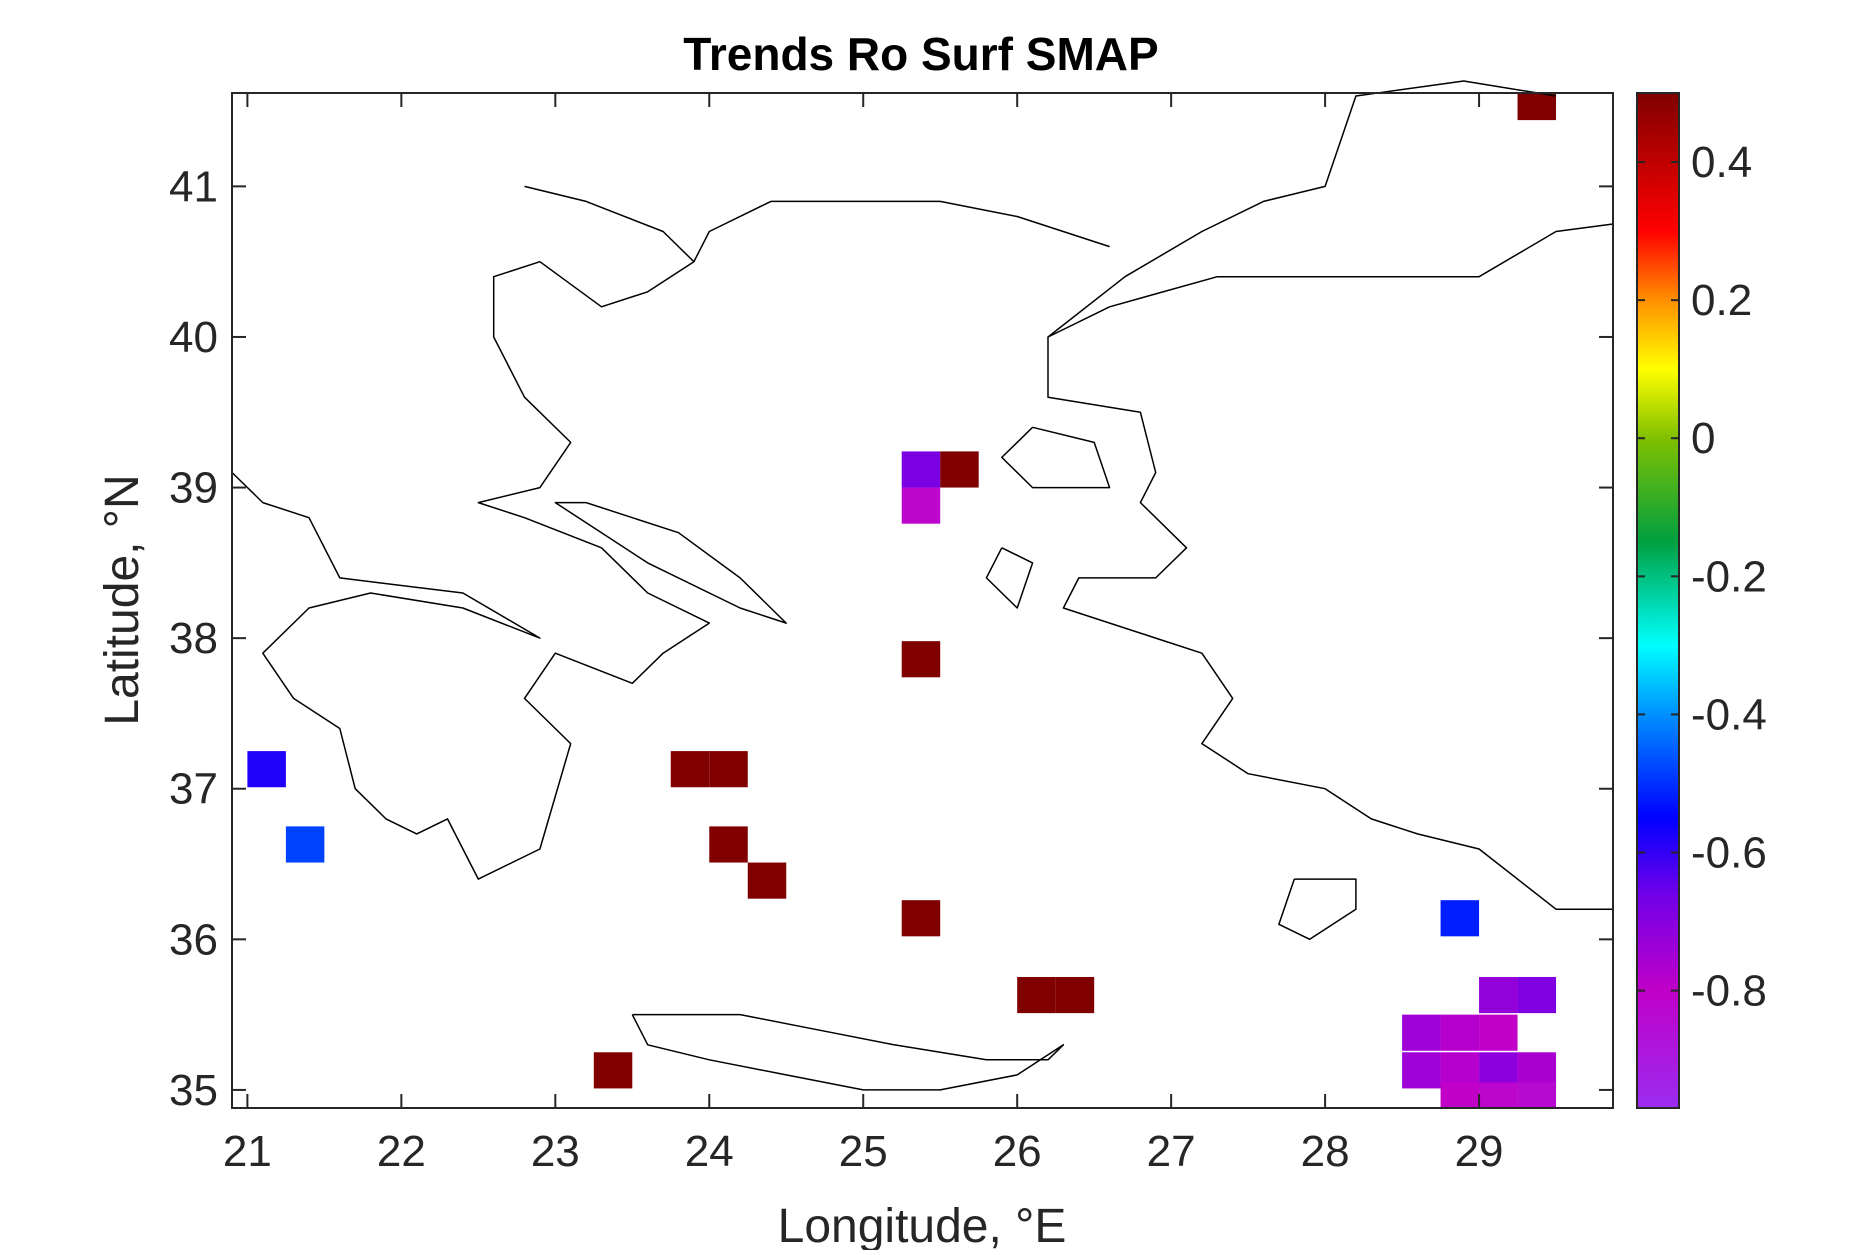  What do you see at coordinates (922, 1225) in the screenshot?
I see `x-axis-label: Longitude, °E` at bounding box center [922, 1225].